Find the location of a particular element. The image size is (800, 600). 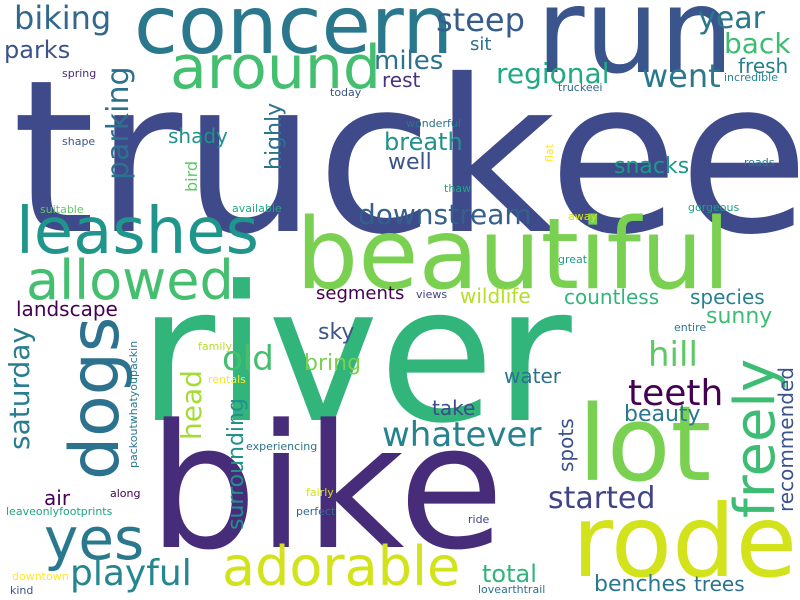

word-species: species is located at coordinates (727, 297).